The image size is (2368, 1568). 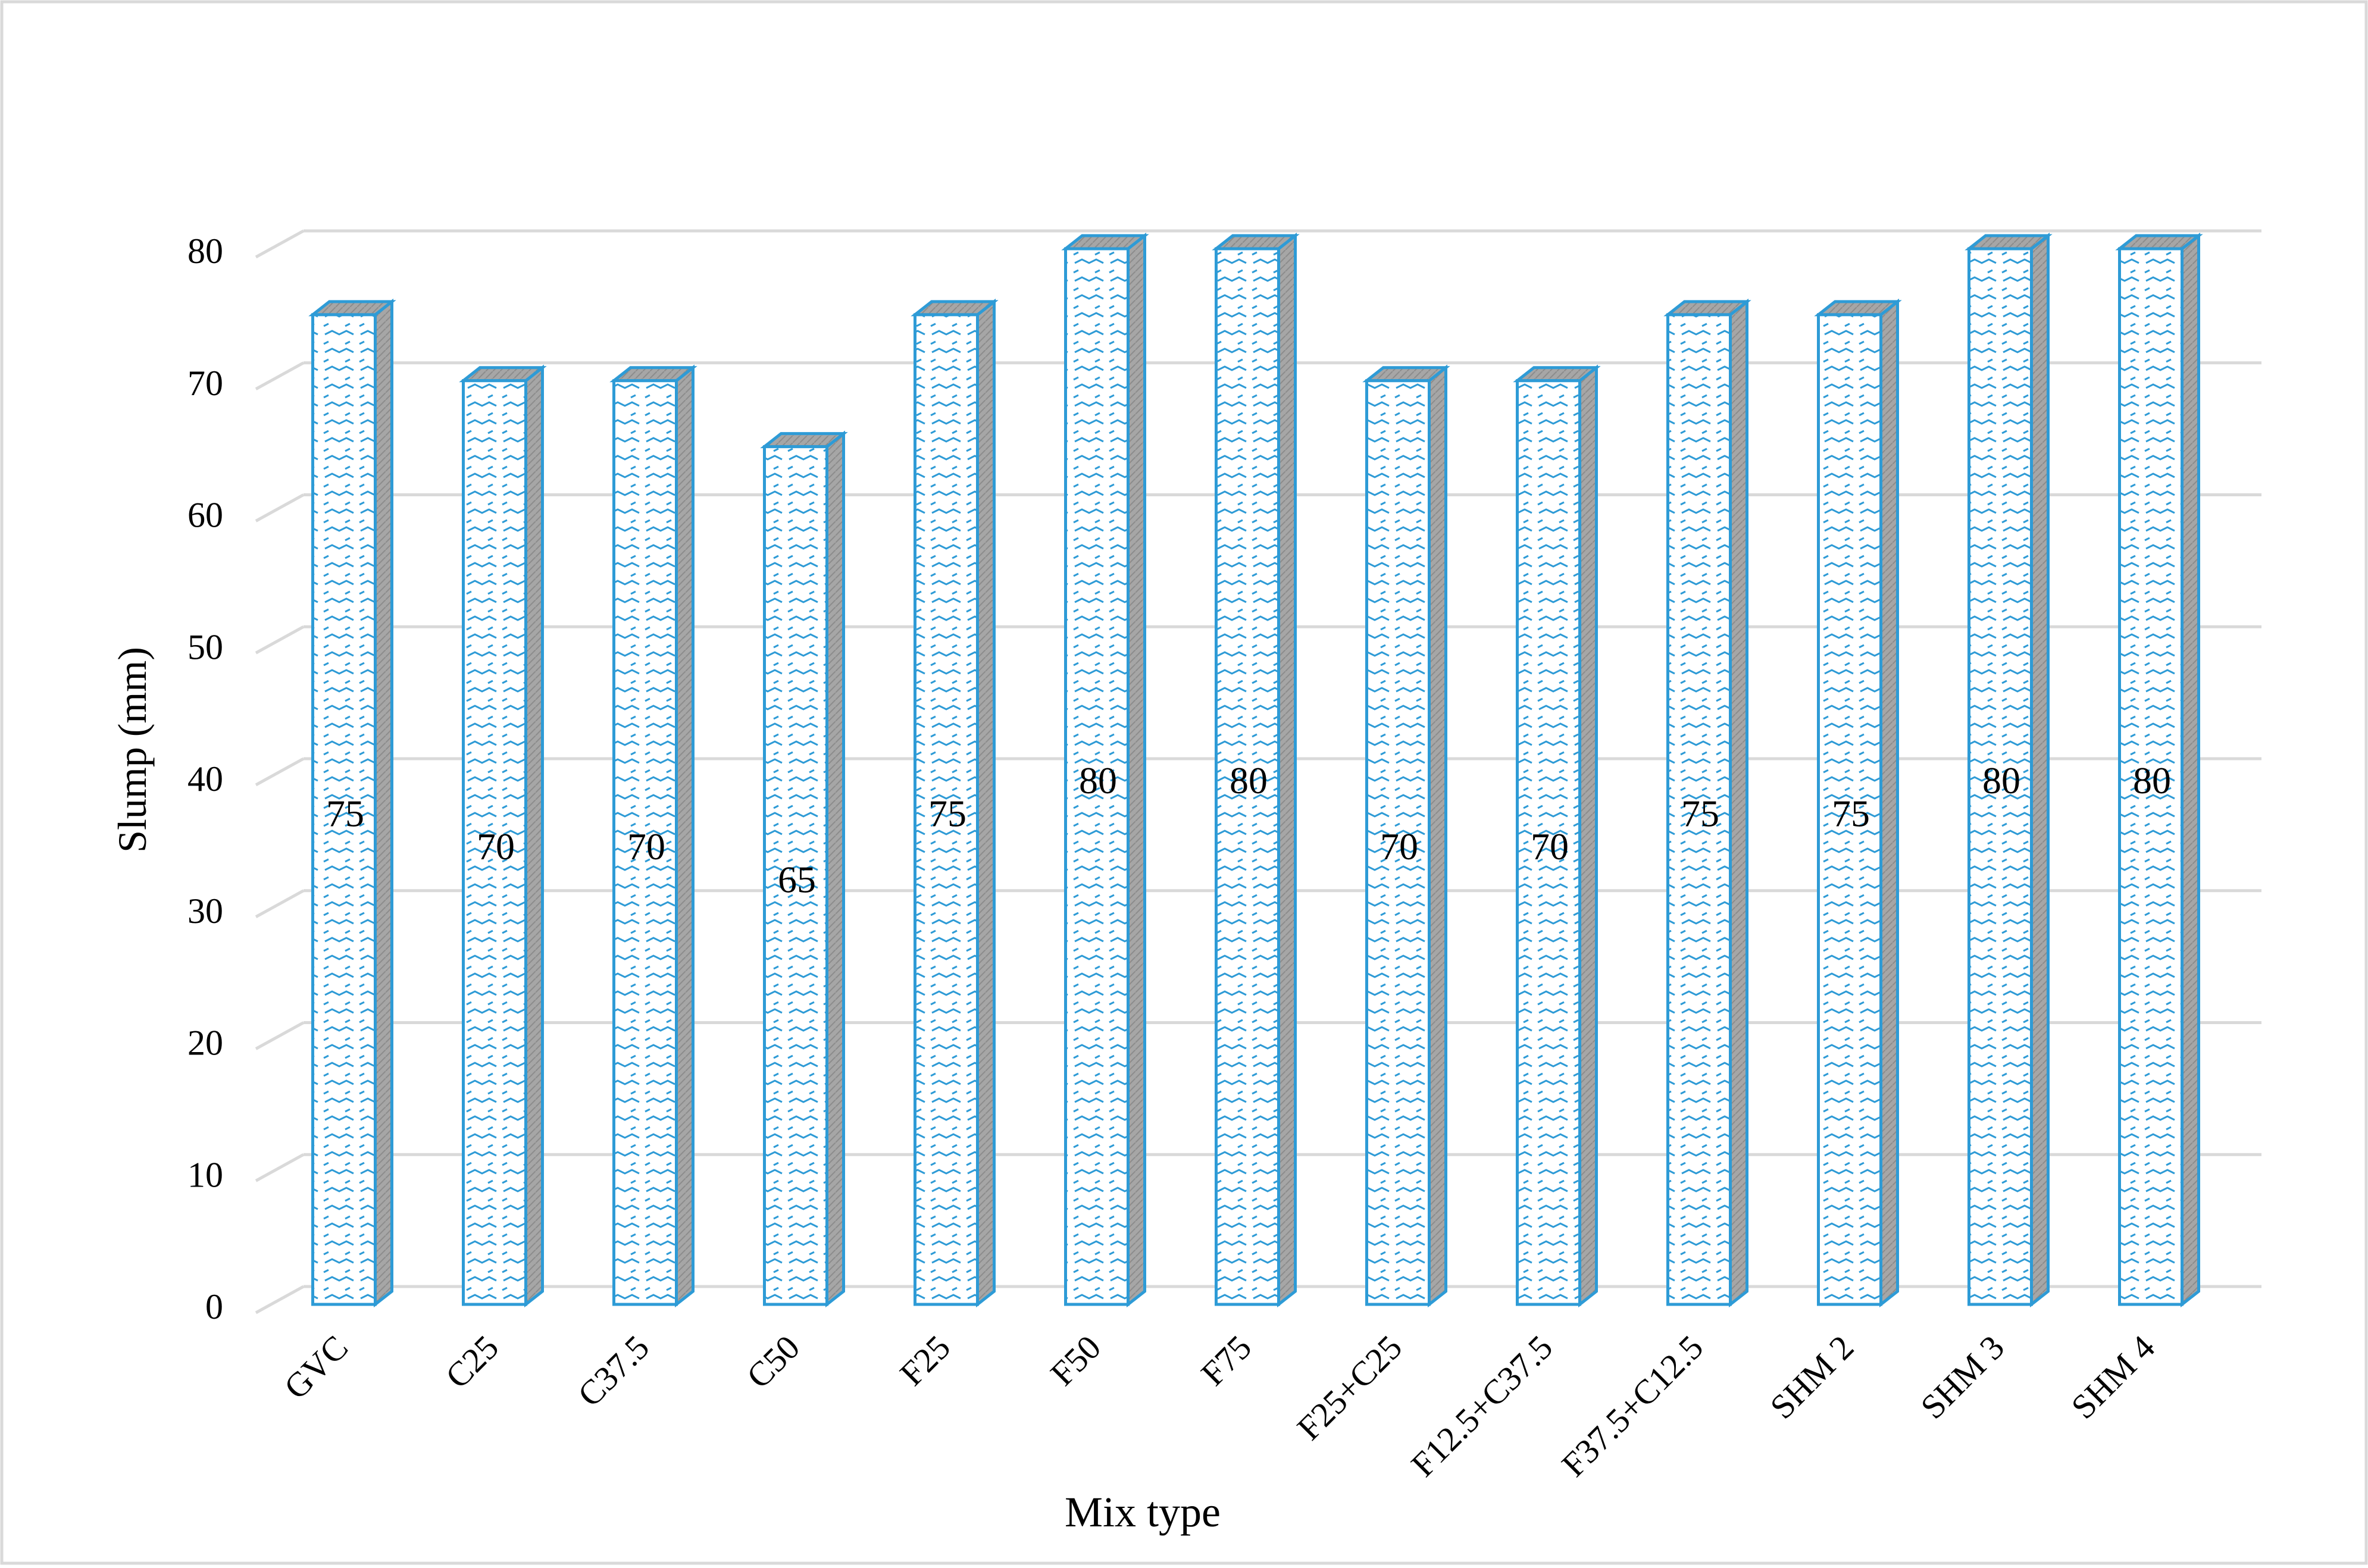 I want to click on y-tick-label: 80, so click(x=205, y=251).